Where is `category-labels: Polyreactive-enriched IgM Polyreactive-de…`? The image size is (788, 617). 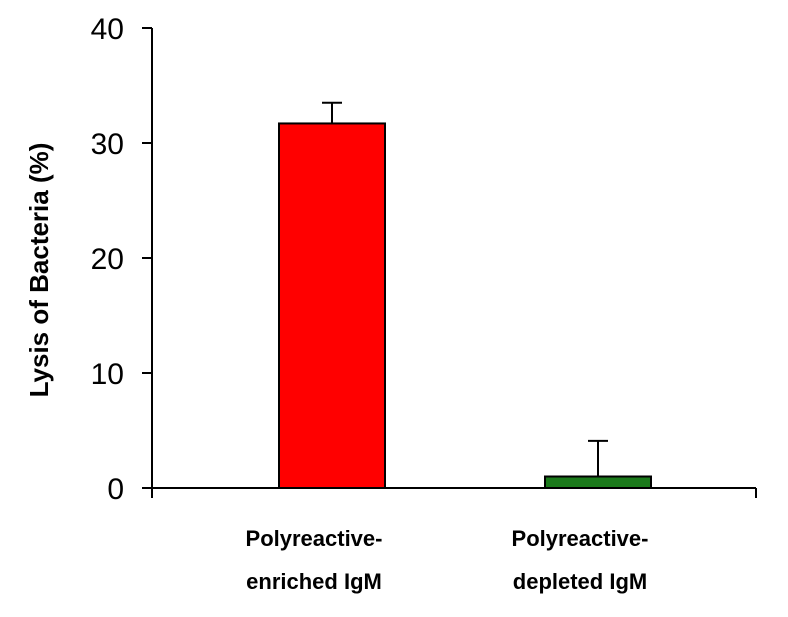 category-labels: Polyreactive-enriched IgM Polyreactive-de… is located at coordinates (447, 560).